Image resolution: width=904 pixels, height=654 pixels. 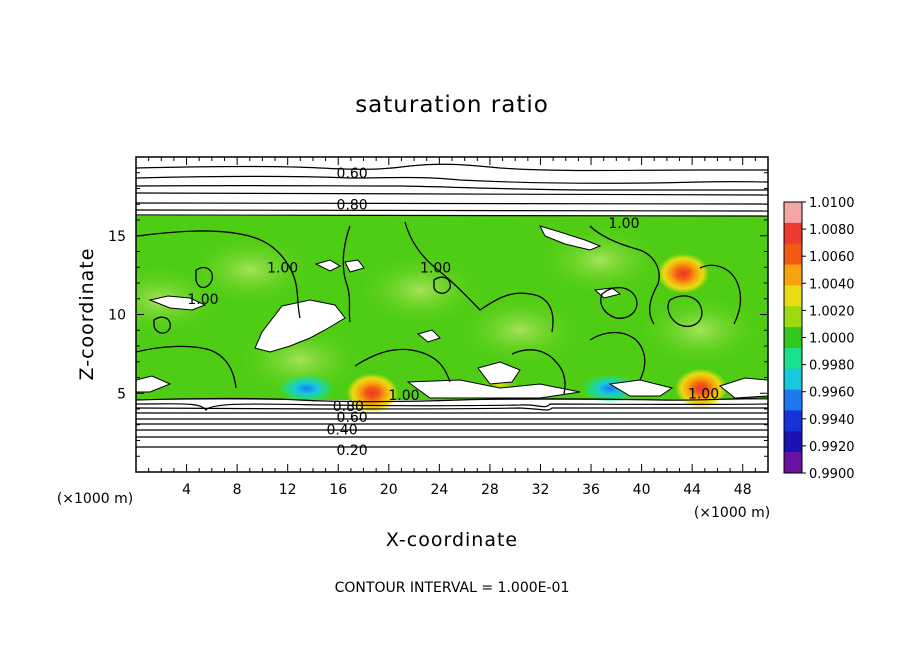 What do you see at coordinates (832, 339) in the screenshot?
I see `colorbar-tick-label: 1.0000` at bounding box center [832, 339].